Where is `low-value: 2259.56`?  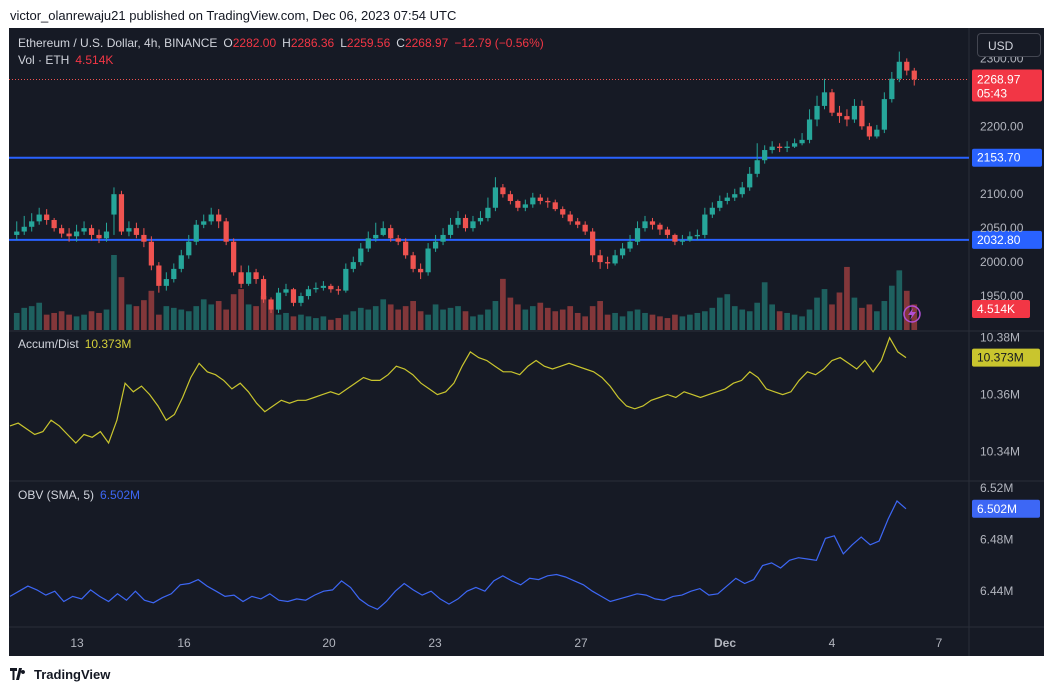
low-value: 2259.56 is located at coordinates (368, 43).